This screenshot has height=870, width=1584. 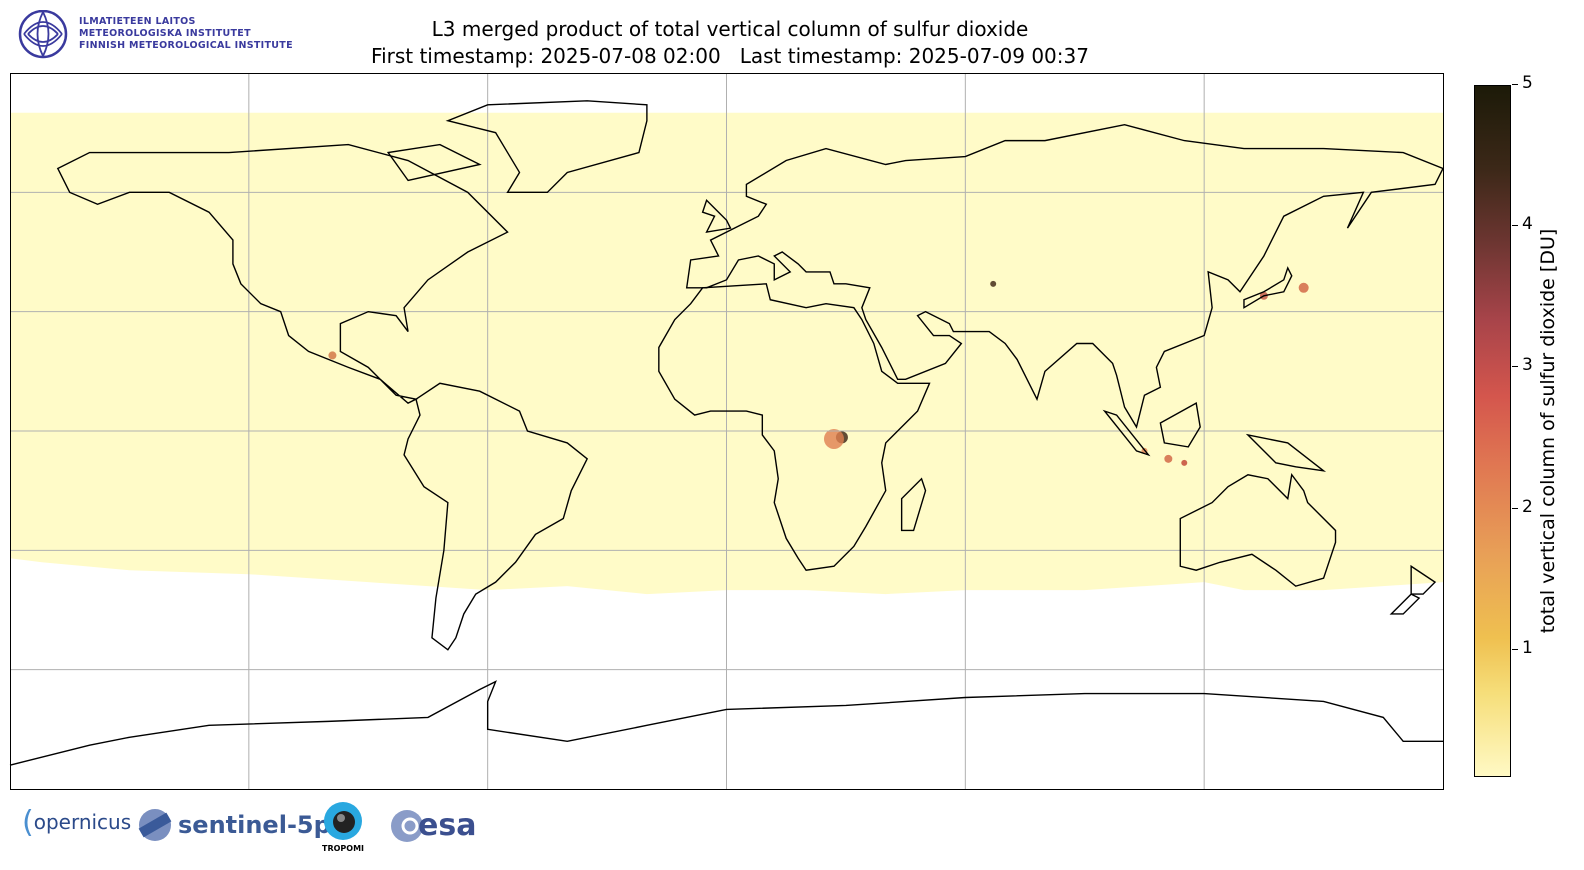 What do you see at coordinates (407, 825) in the screenshot?
I see `esa-emblem-icon` at bounding box center [407, 825].